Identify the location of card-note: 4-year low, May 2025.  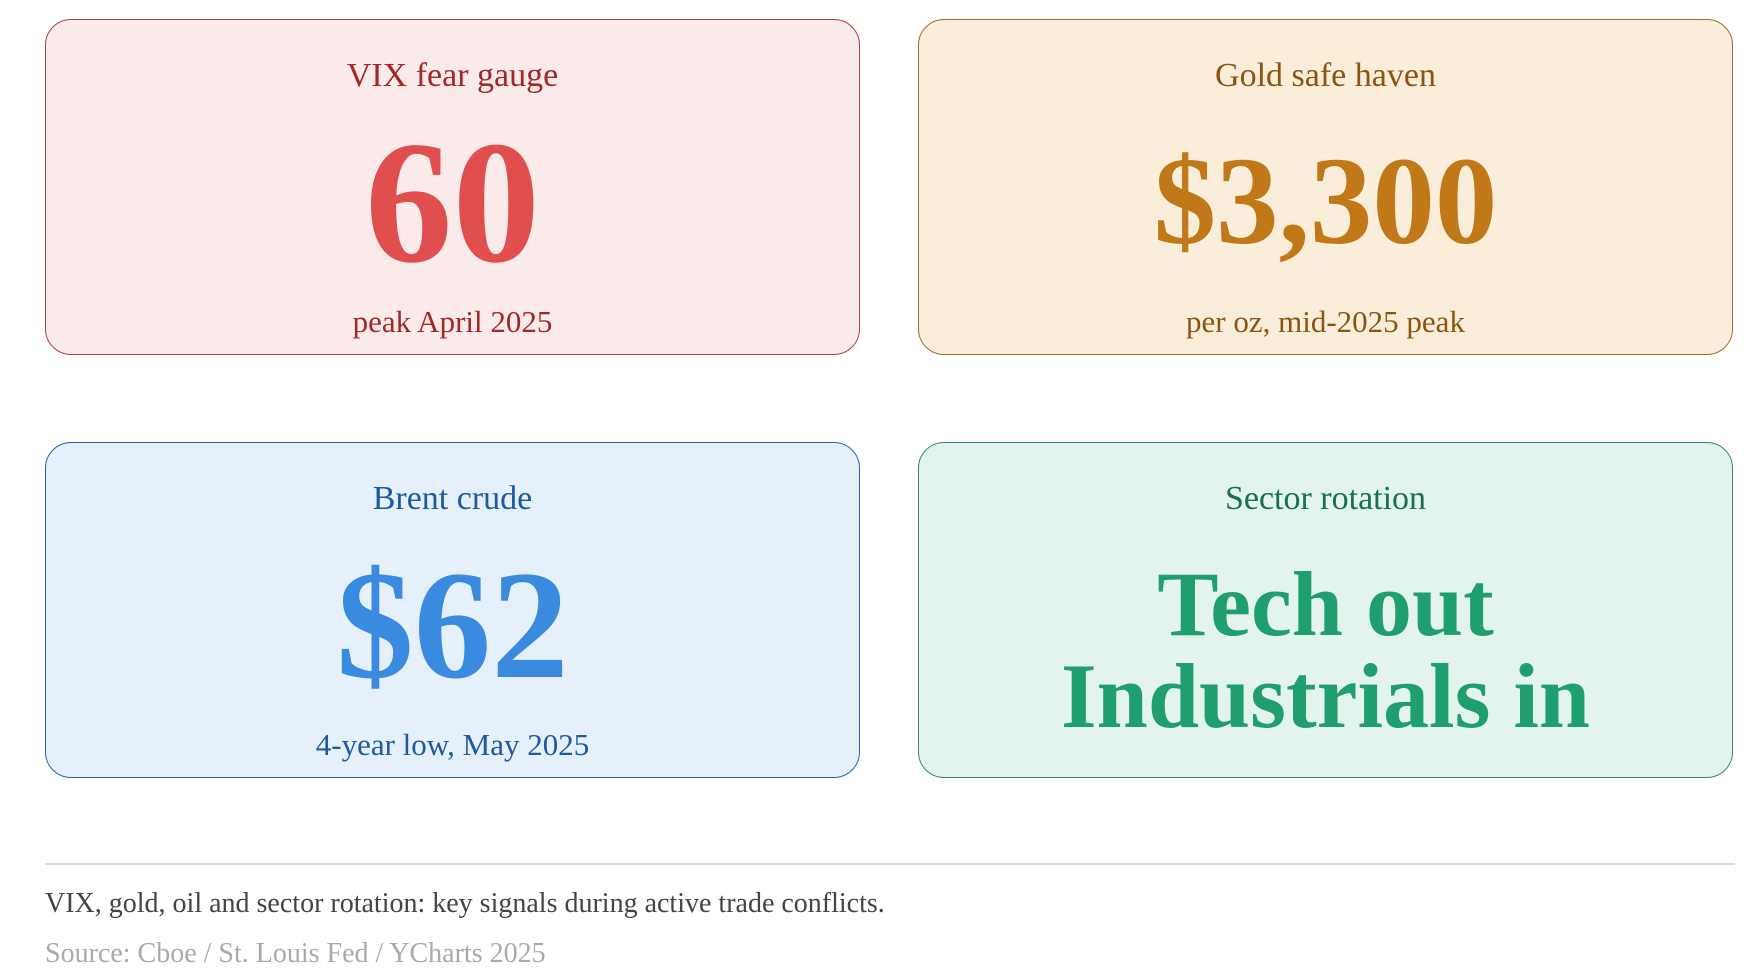
(452, 744).